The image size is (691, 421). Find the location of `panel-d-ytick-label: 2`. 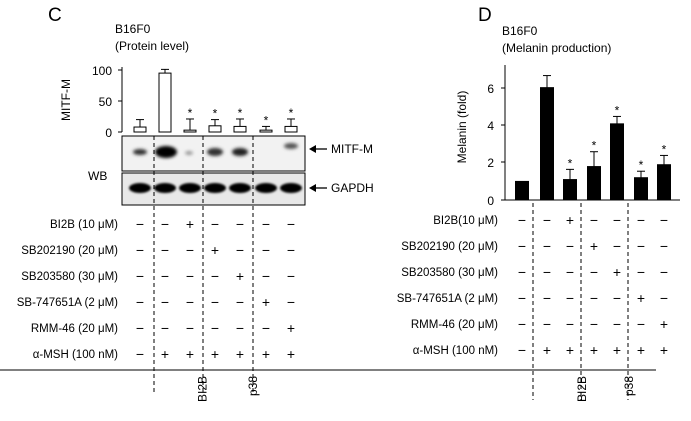

panel-d-ytick-label: 2 is located at coordinates (490, 163).